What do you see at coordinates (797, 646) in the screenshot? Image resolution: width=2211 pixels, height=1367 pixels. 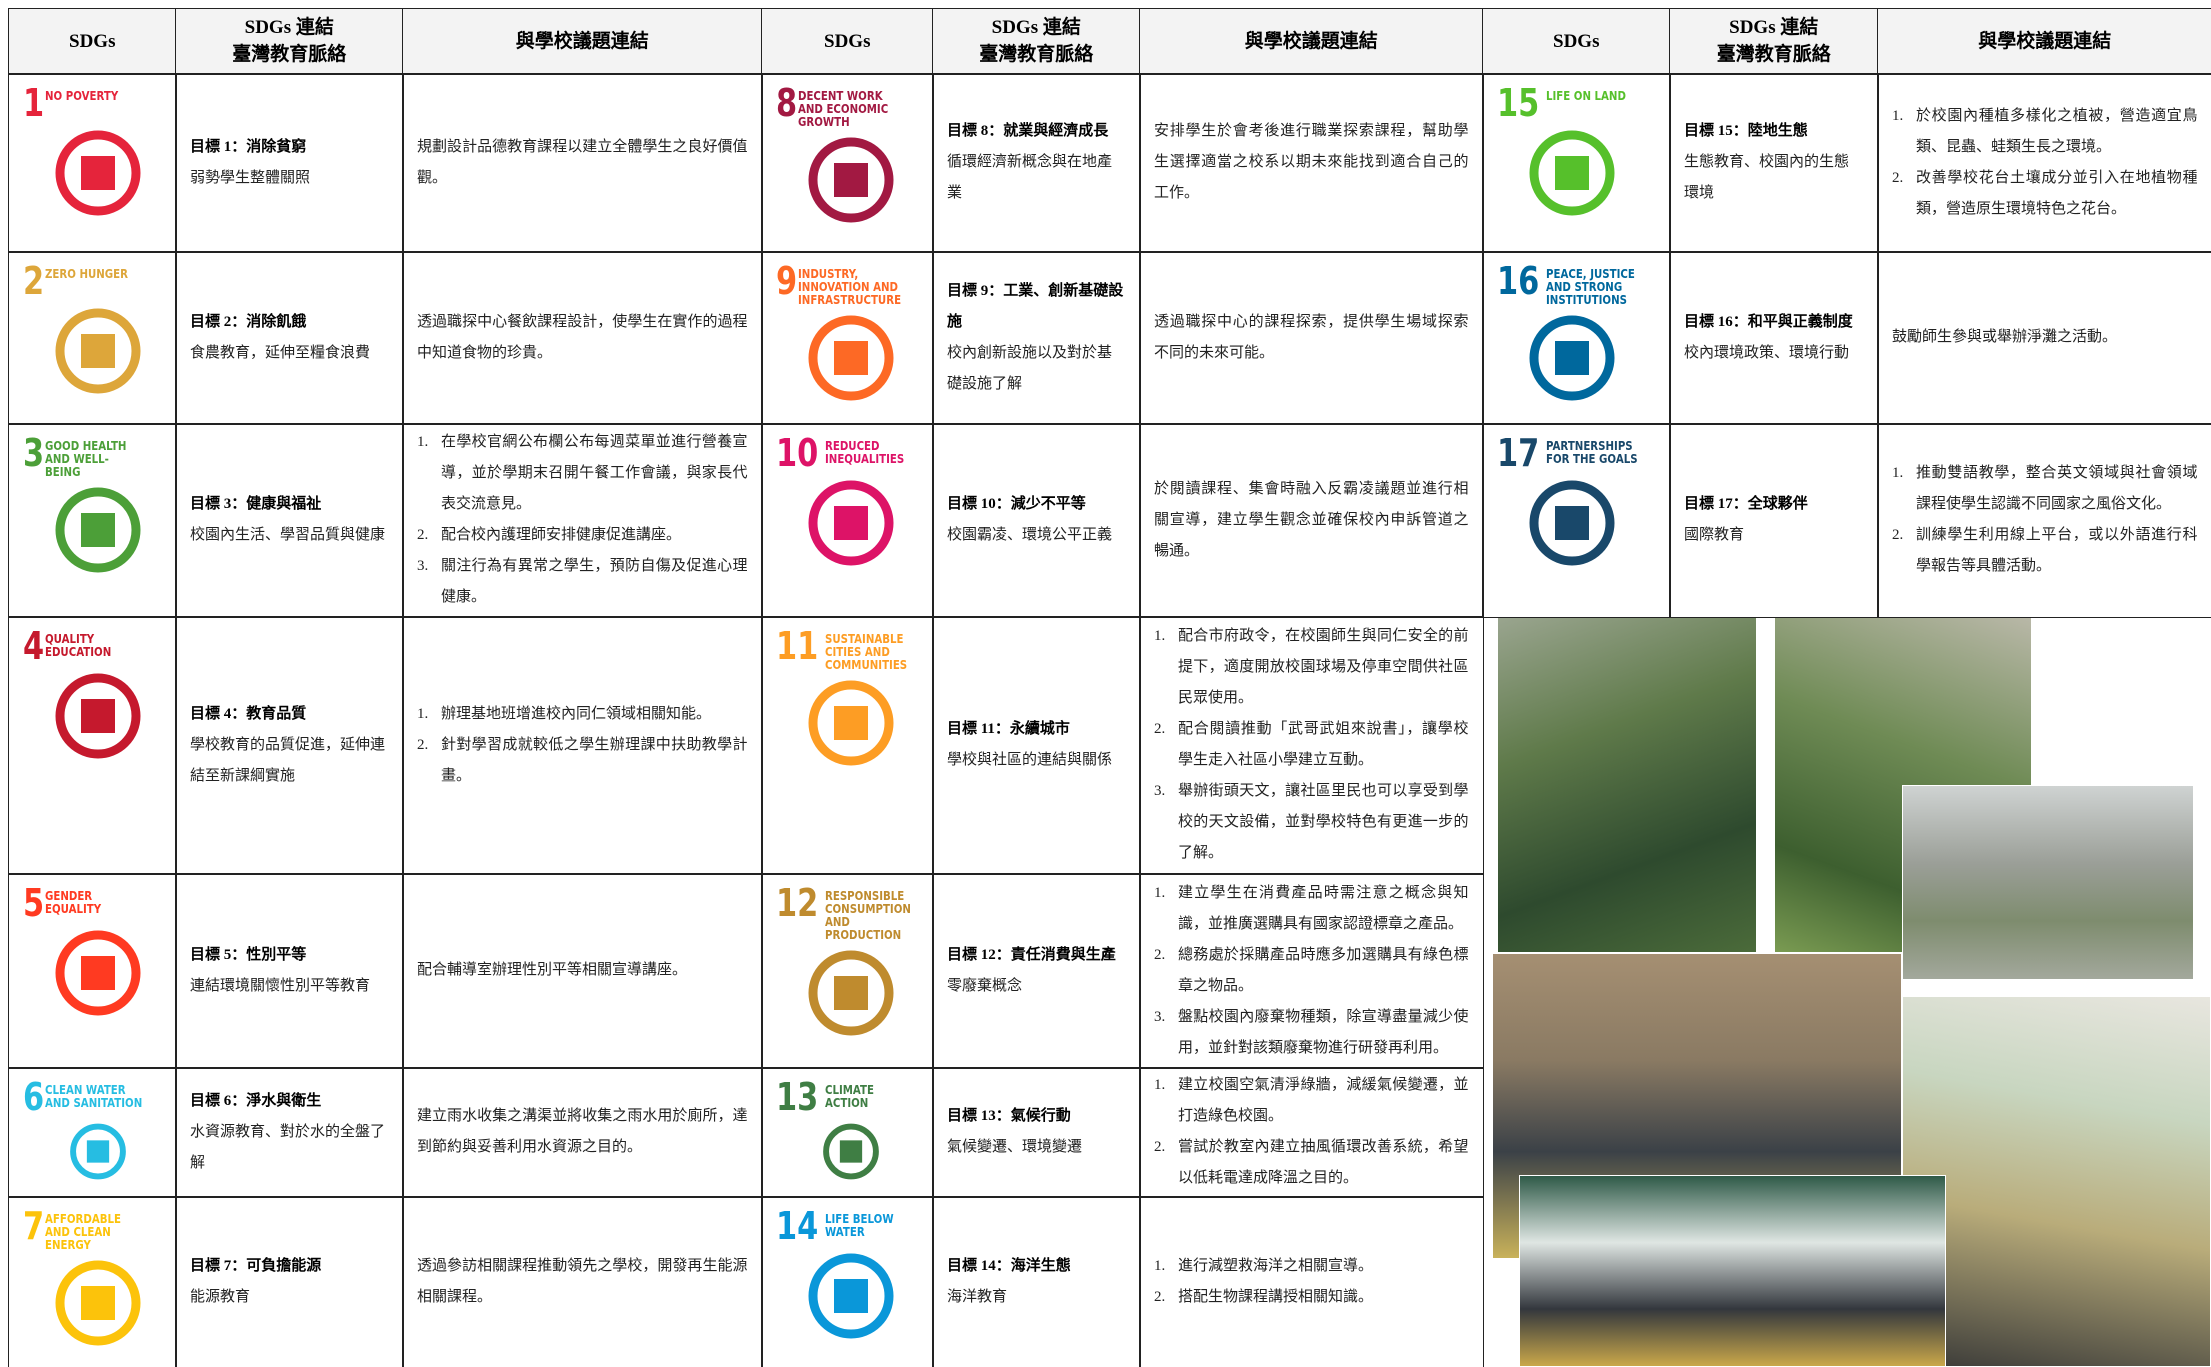 I see `goal-number: 11` at bounding box center [797, 646].